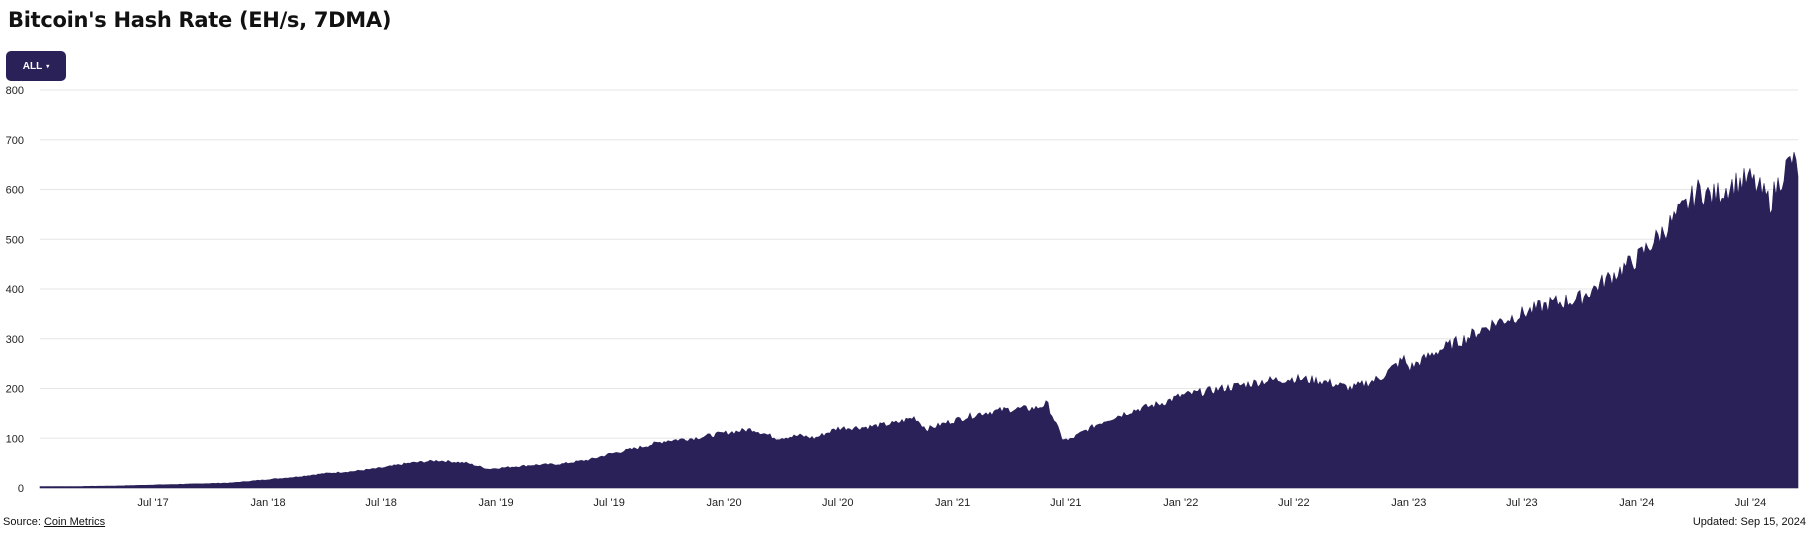  What do you see at coordinates (15, 141) in the screenshot?
I see `y-tick-label: 700` at bounding box center [15, 141].